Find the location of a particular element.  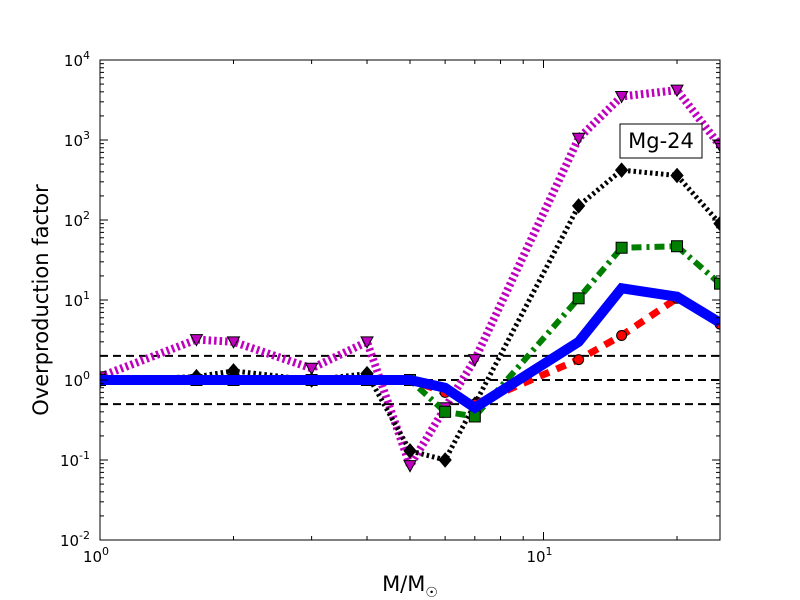

annotation-label: Mg-24 is located at coordinates (661, 141).